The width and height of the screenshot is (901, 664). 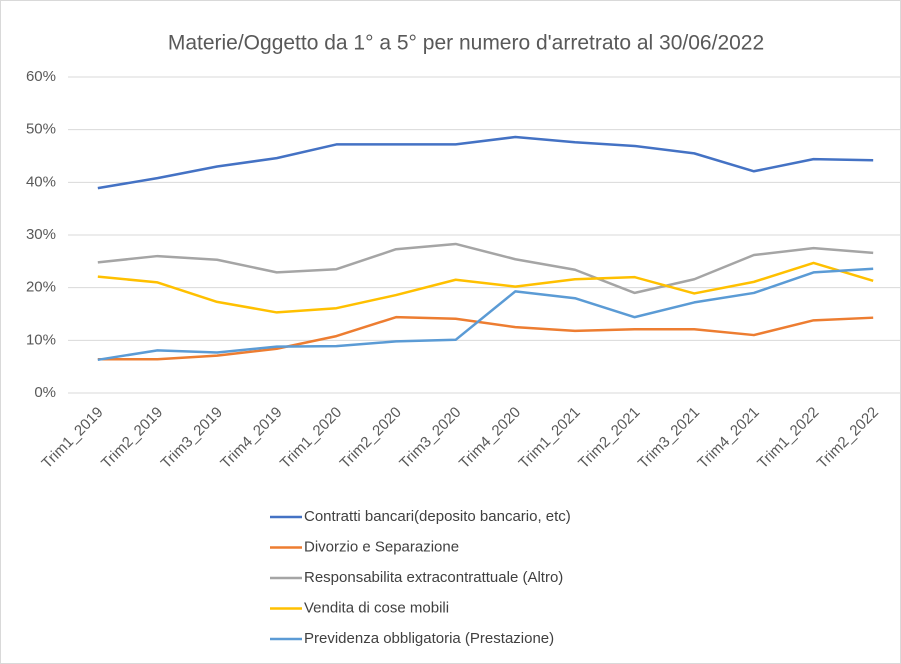 I want to click on legend-label: Divorzio e Separazione, so click(x=381, y=546).